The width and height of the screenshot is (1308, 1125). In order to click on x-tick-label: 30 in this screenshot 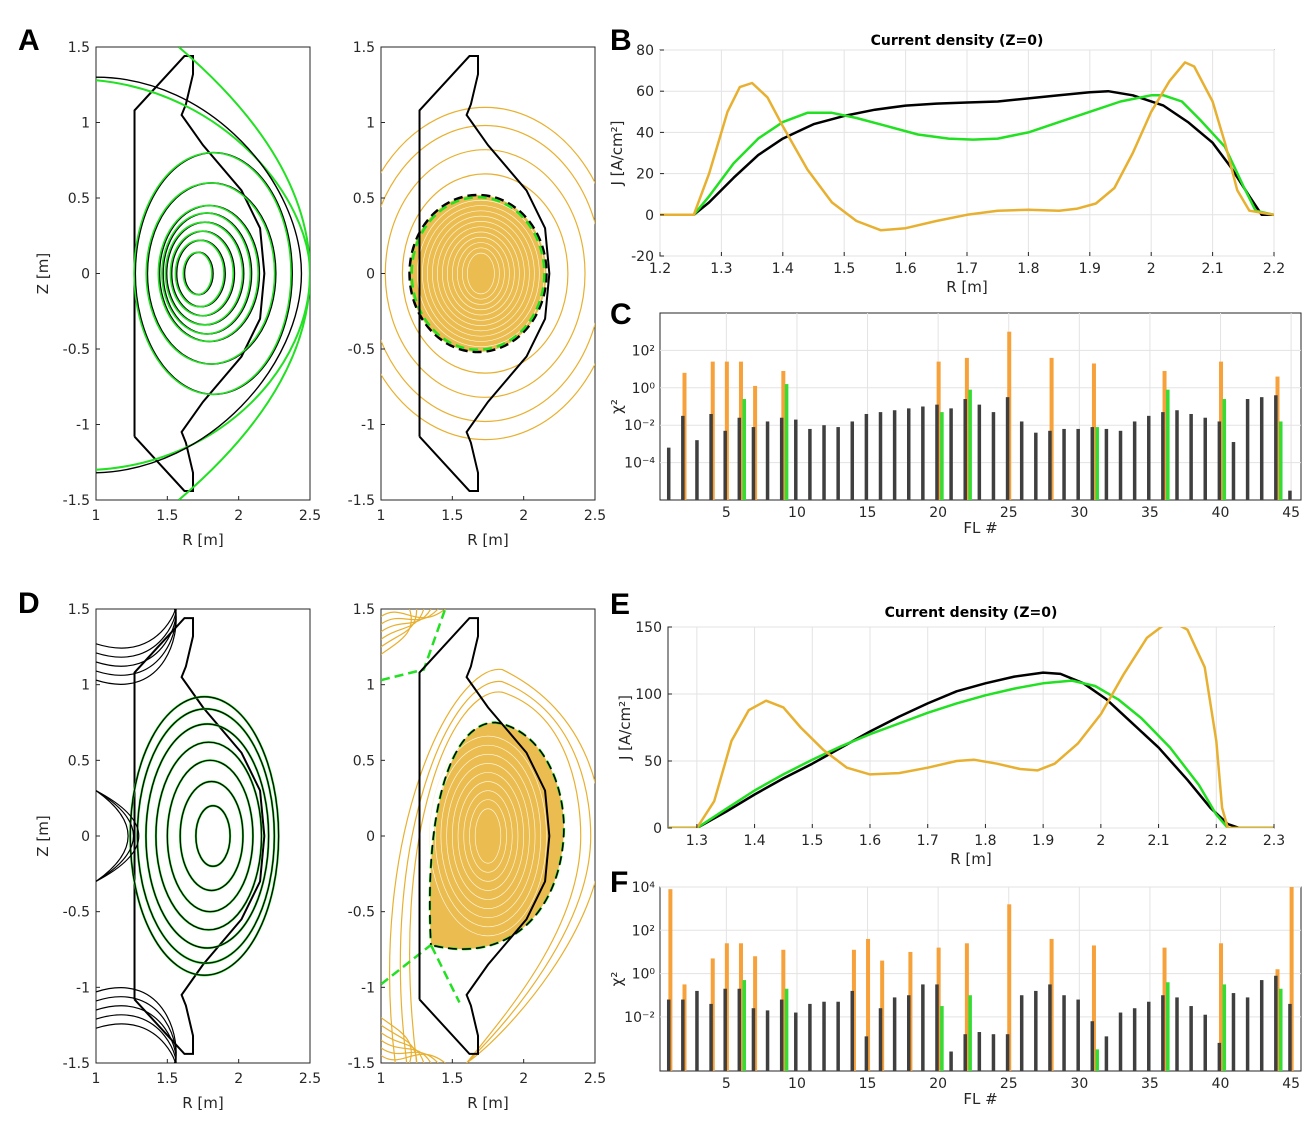, I will do `click(1079, 513)`.